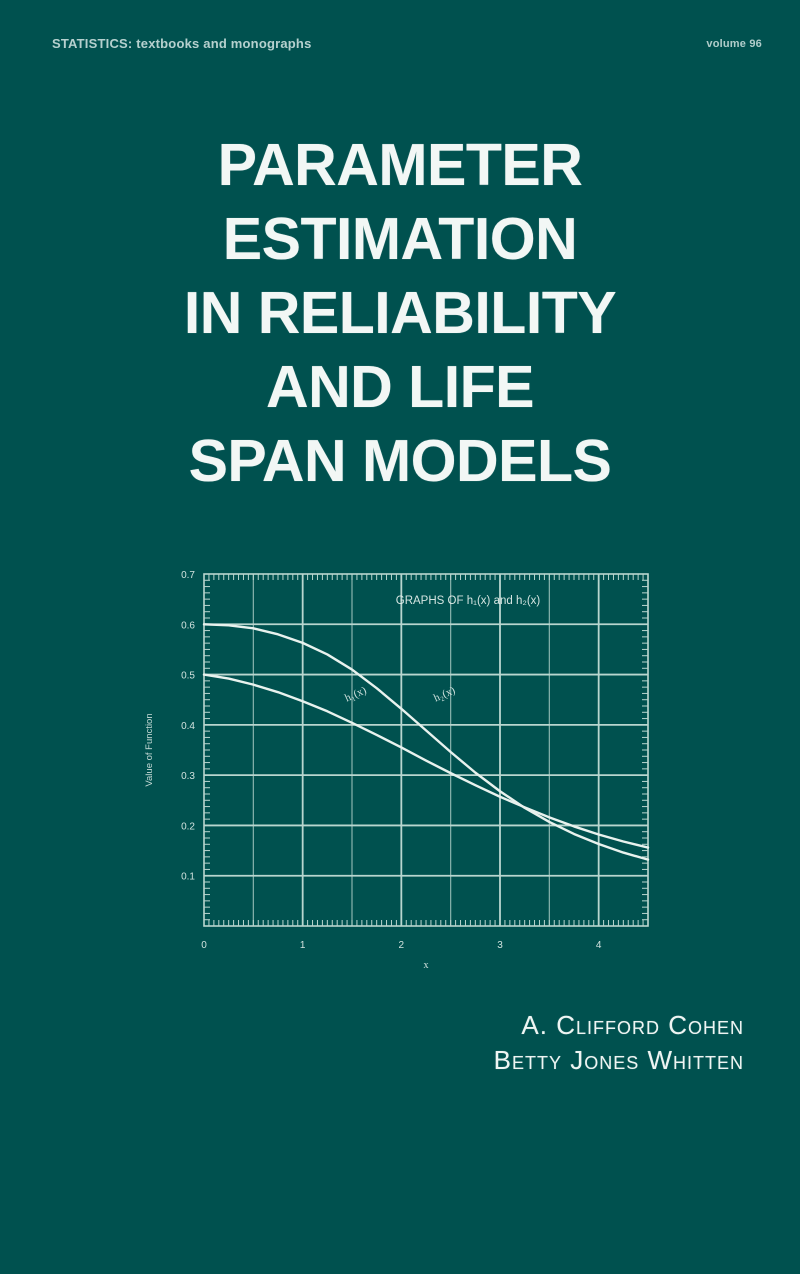 The image size is (800, 1274). I want to click on title-line-1: PARAMETER, so click(400, 165).